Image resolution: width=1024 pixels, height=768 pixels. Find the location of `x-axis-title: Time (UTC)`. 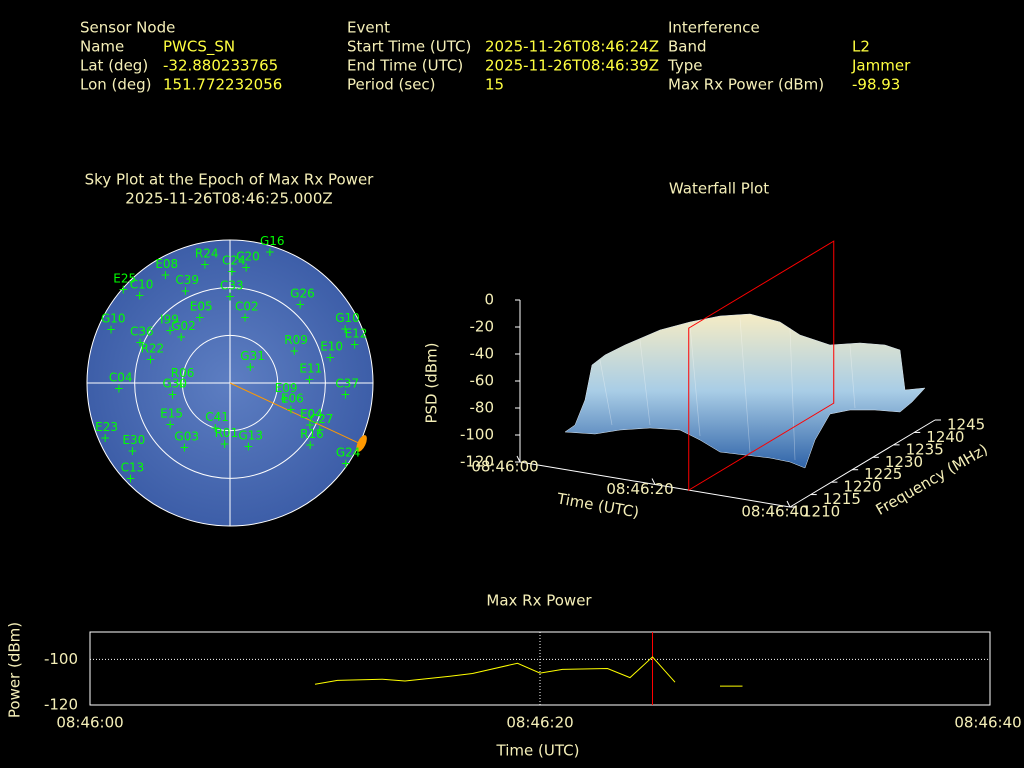

x-axis-title: Time (UTC) is located at coordinates (538, 751).